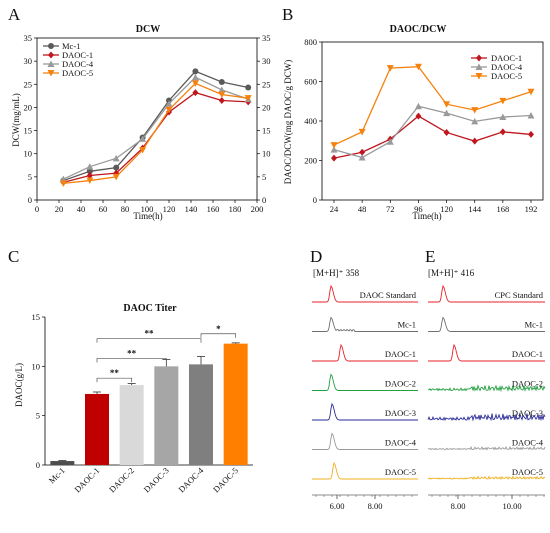  I want to click on chart-c-ytick-label: 15, so click(36, 317).